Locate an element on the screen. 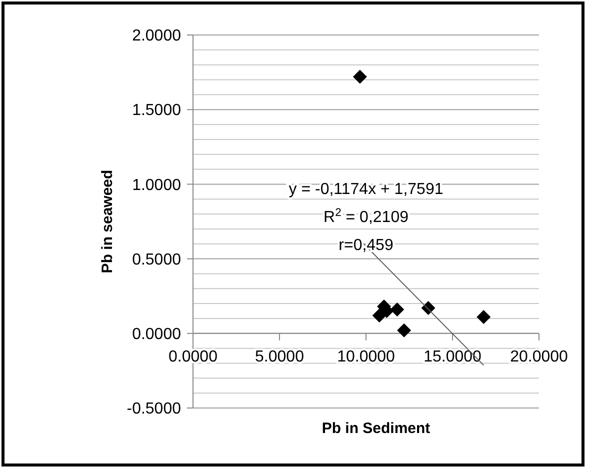 The image size is (605, 472). y-tick-label: 2.0000 is located at coordinates (157, 36).